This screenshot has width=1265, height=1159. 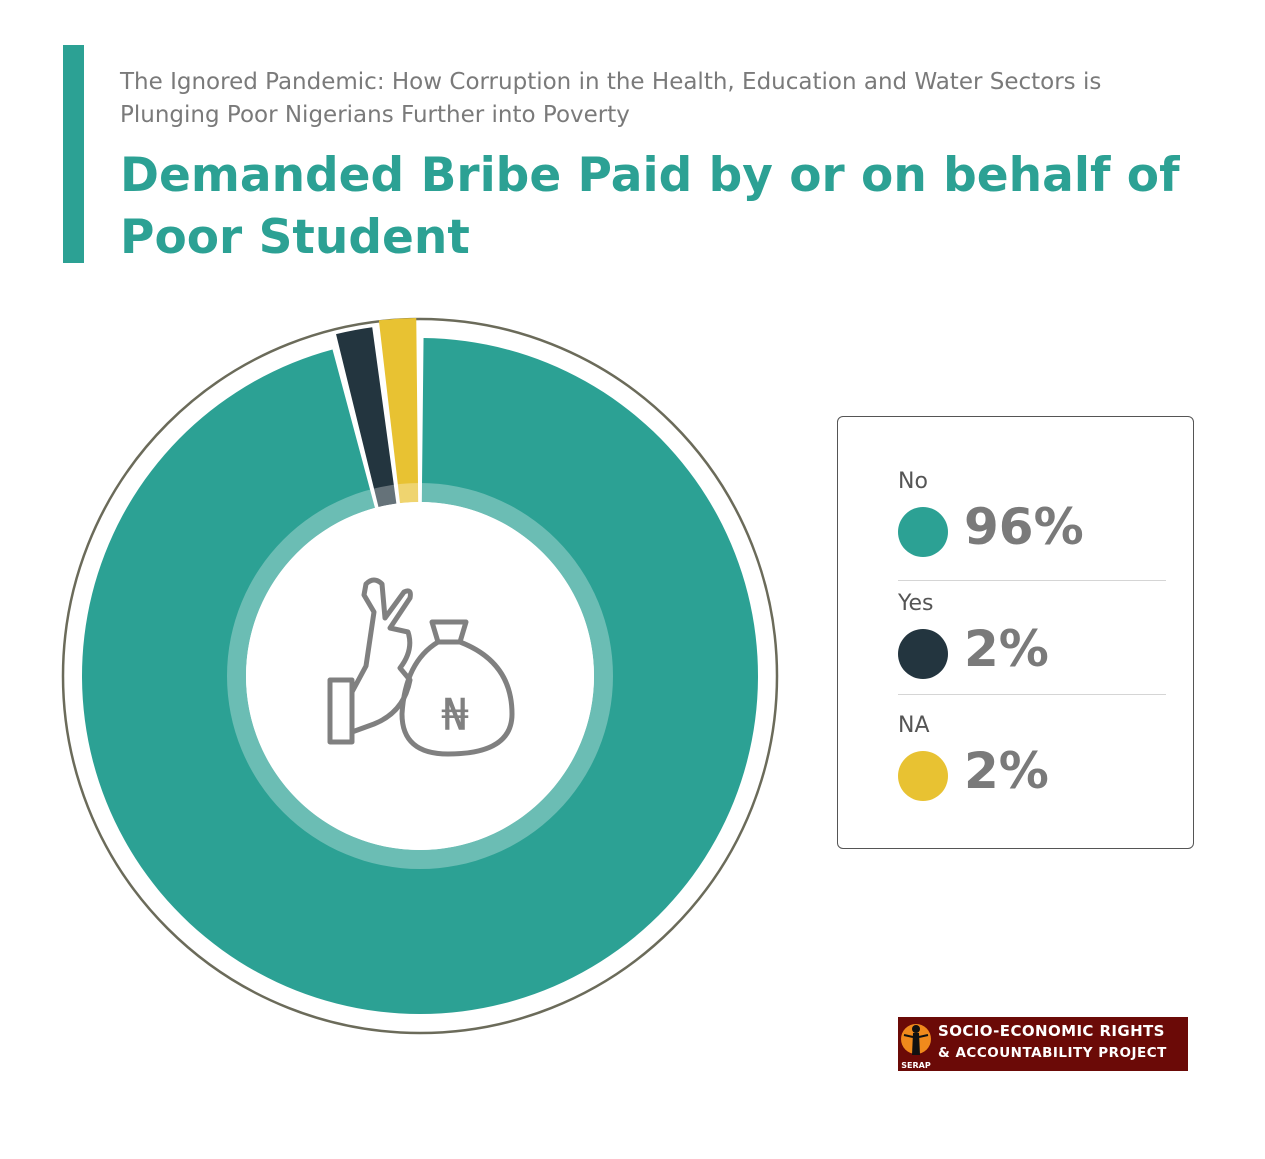 I want to click on slice-na, so click(x=398, y=411).